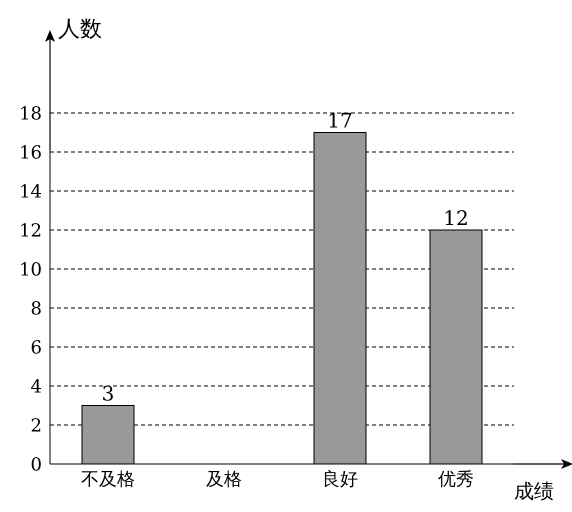  I want to click on y-tick-label: 10, so click(30, 269).